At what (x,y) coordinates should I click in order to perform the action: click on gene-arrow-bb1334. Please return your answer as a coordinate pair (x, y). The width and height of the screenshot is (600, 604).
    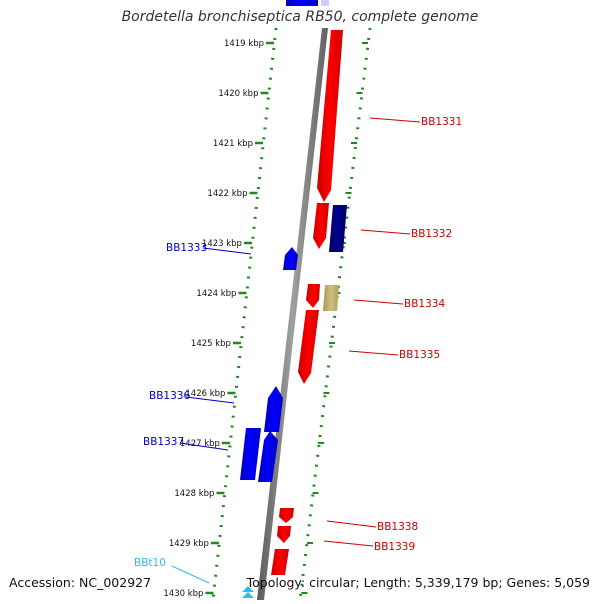
    Looking at the image, I should click on (313, 296).